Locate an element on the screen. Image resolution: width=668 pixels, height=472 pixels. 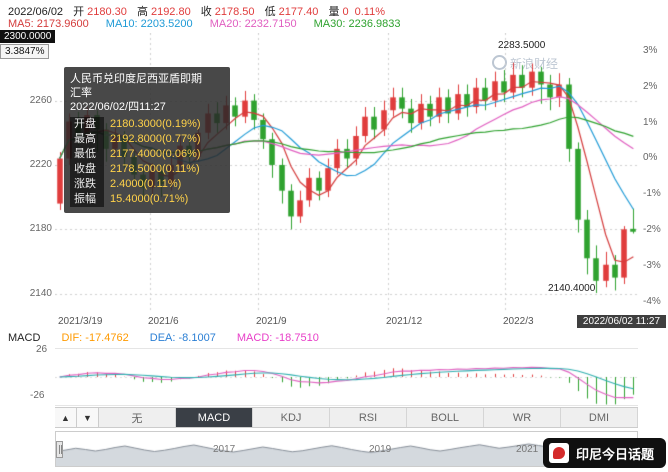
tab-none: 无 is located at coordinates (137, 417).